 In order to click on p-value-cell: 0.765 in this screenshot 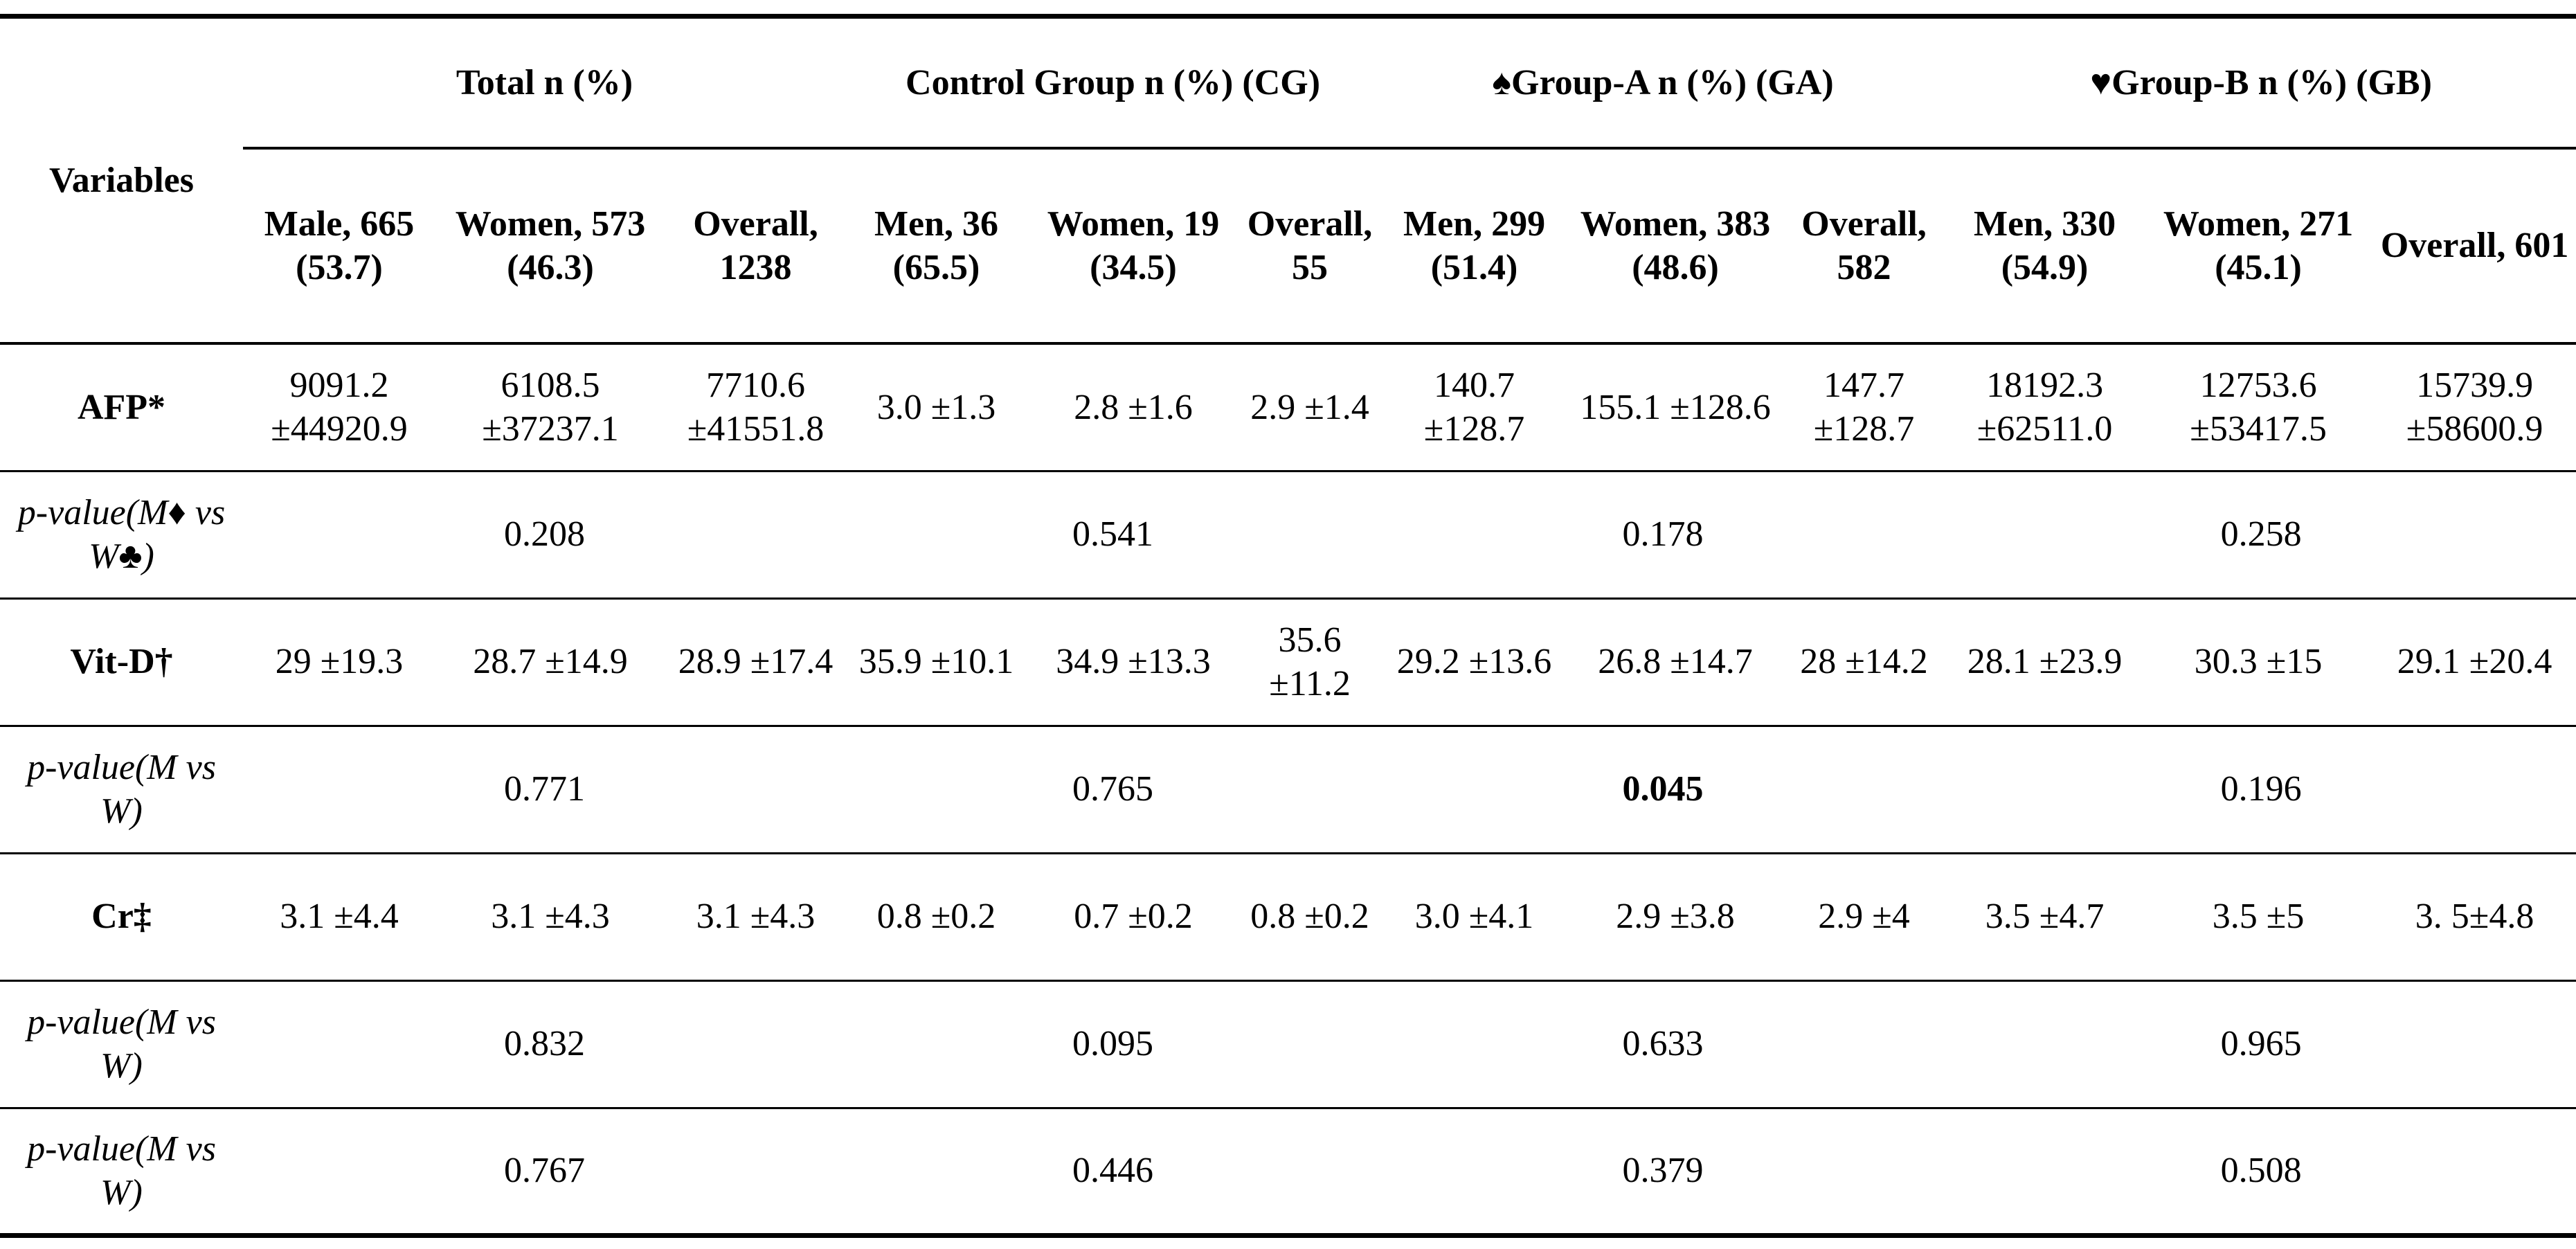, I will do `click(1113, 790)`.